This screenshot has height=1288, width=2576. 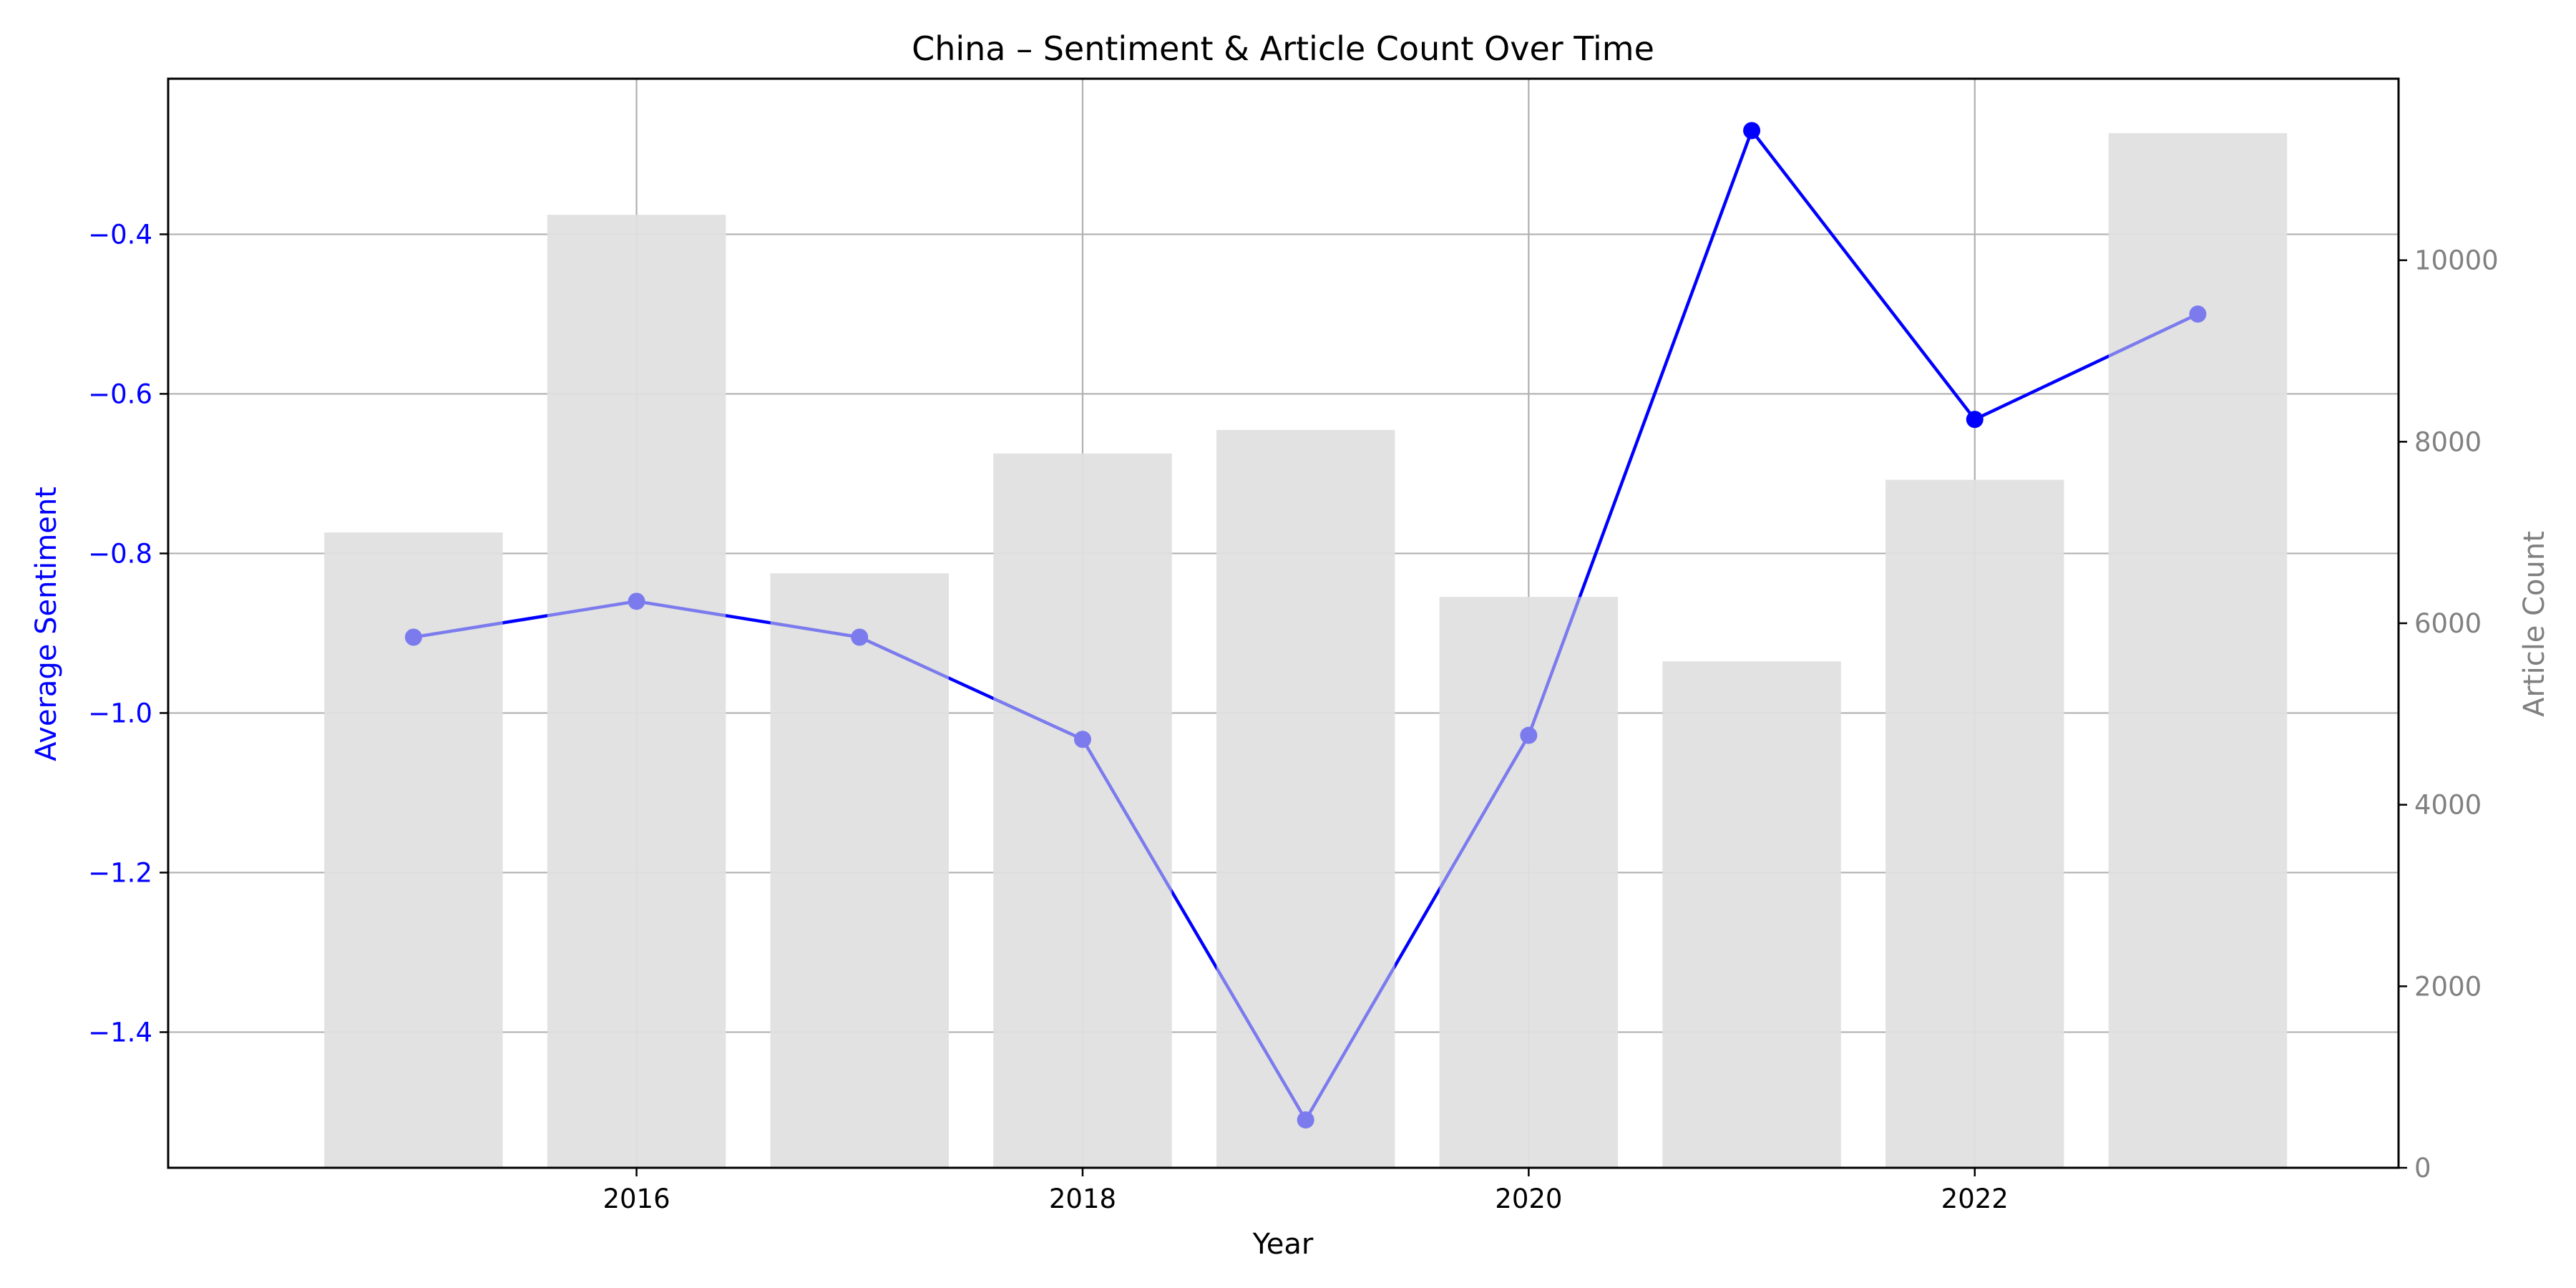 What do you see at coordinates (120, 872) in the screenshot?
I see `y-tick-label-left: −1.2` at bounding box center [120, 872].